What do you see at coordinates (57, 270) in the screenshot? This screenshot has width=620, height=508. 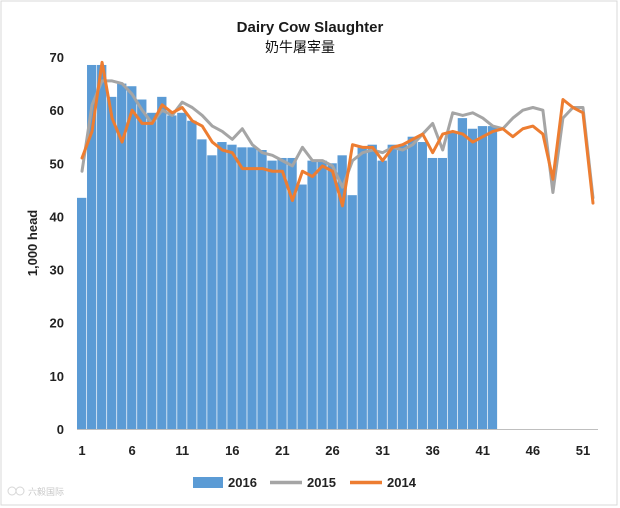 I see `y-tick-label-30: 30` at bounding box center [57, 270].